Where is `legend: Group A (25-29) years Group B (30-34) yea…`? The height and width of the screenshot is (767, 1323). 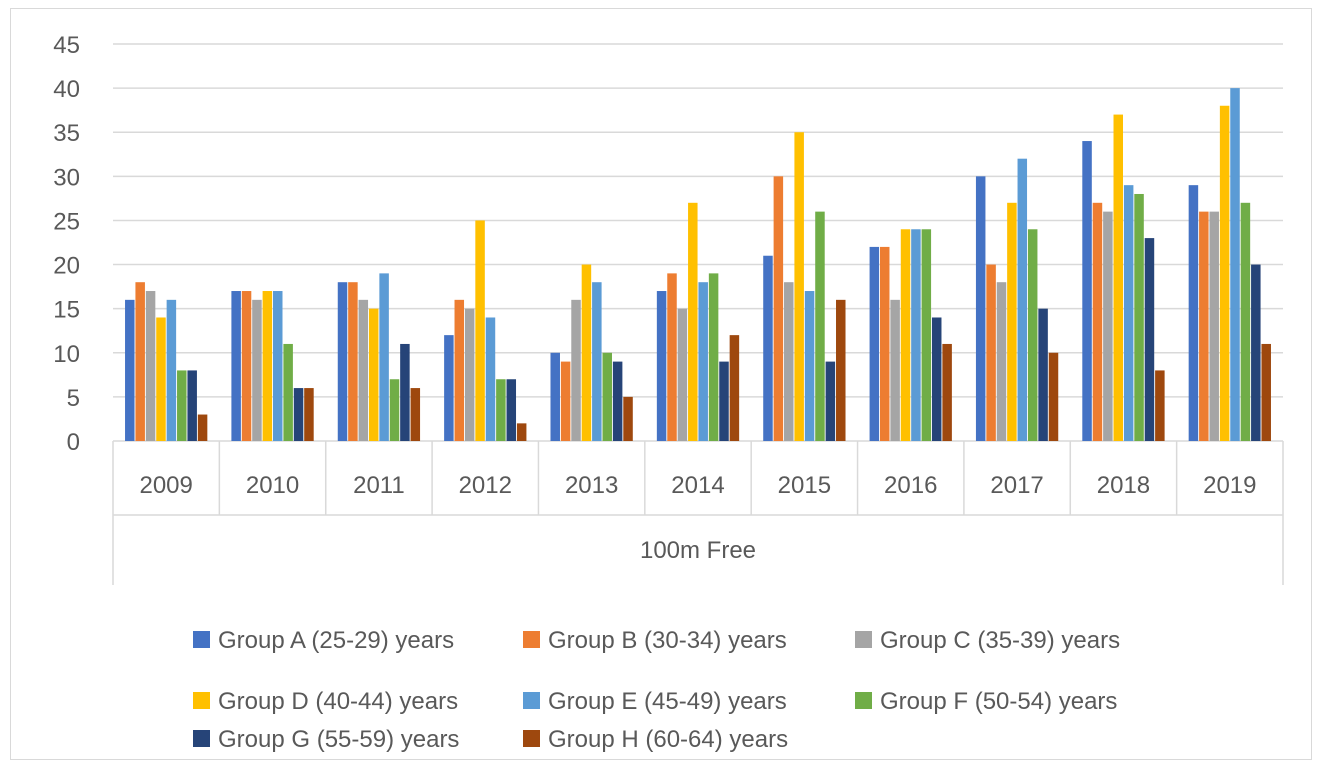 legend: Group A (25-29) years Group B (30-34) yea… is located at coordinates (656, 690).